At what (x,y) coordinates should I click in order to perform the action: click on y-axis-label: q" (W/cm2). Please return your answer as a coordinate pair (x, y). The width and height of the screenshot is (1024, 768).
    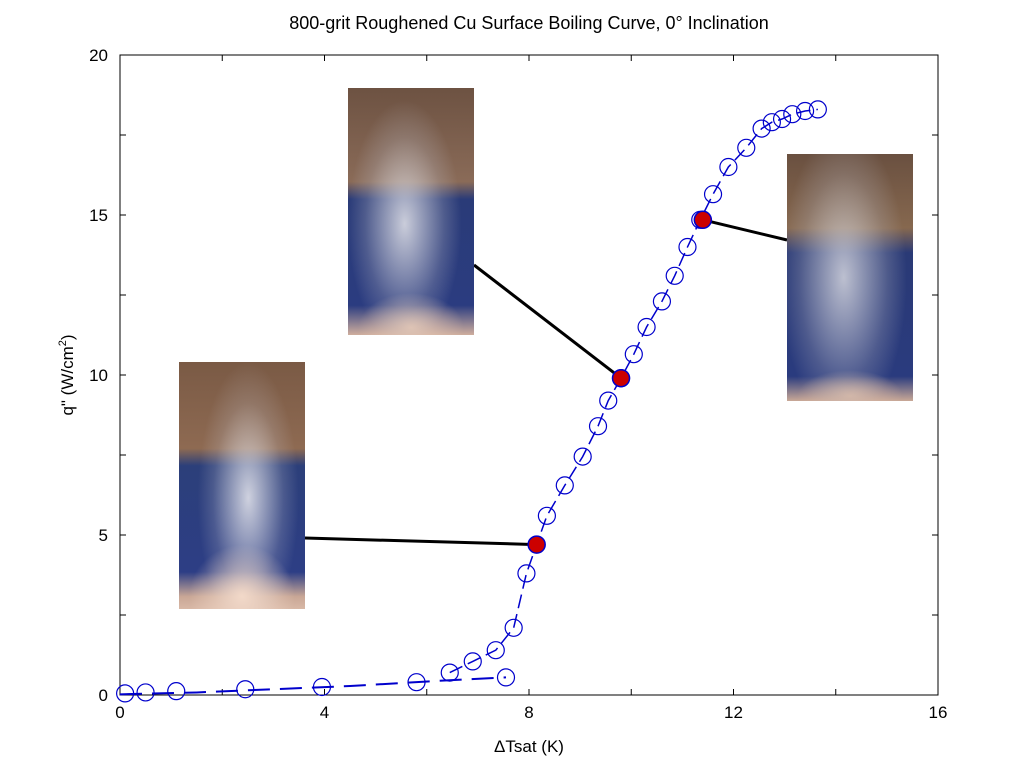
    Looking at the image, I should click on (67, 374).